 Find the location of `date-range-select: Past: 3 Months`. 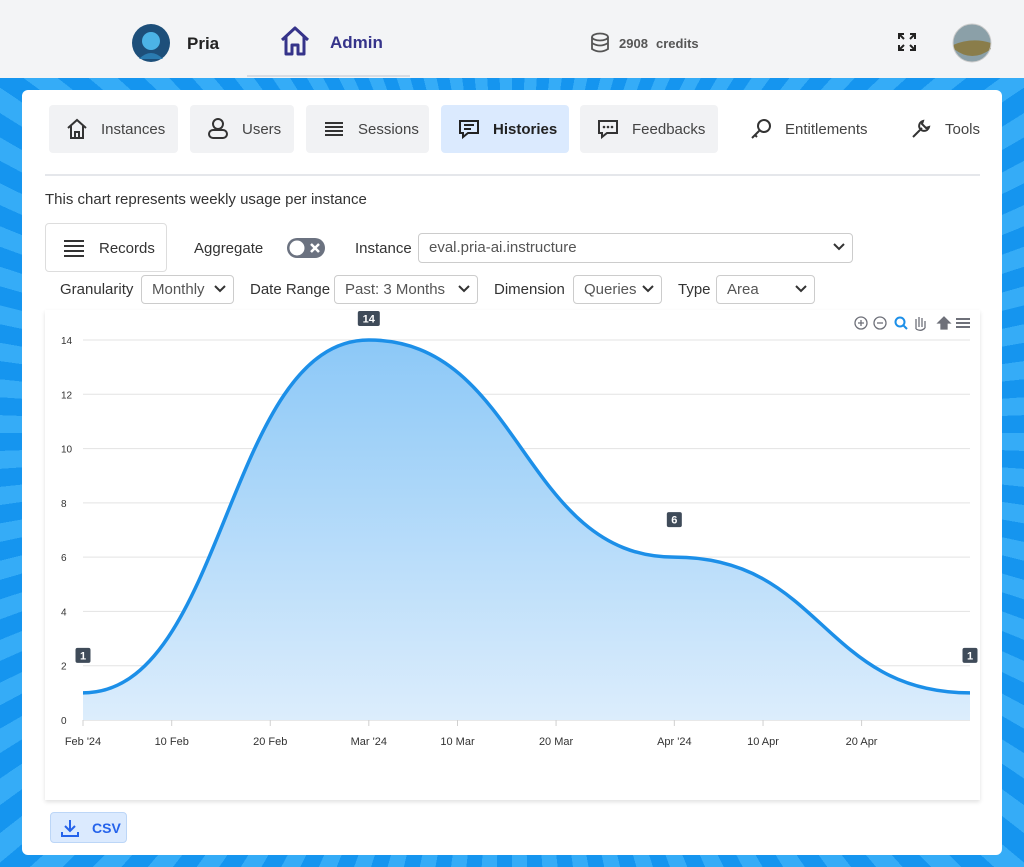

date-range-select: Past: 3 Months is located at coordinates (406, 289).